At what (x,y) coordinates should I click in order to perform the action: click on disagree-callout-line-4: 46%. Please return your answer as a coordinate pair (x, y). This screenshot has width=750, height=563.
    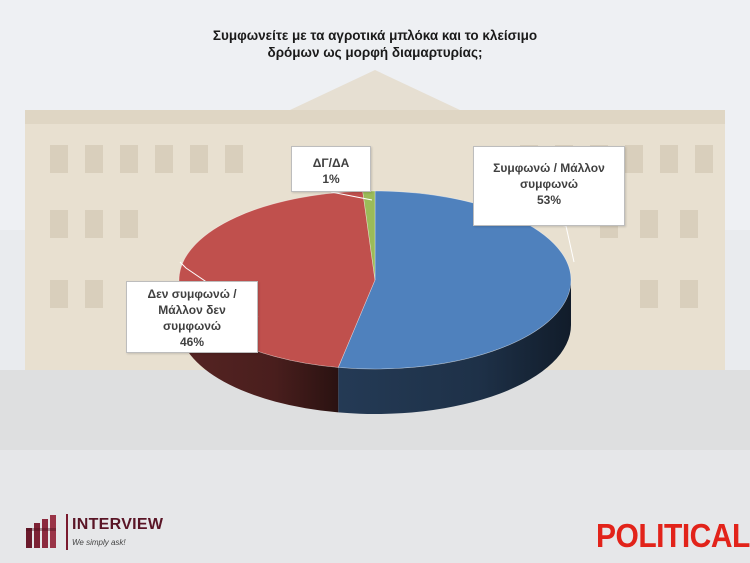
    Looking at the image, I should click on (192, 342).